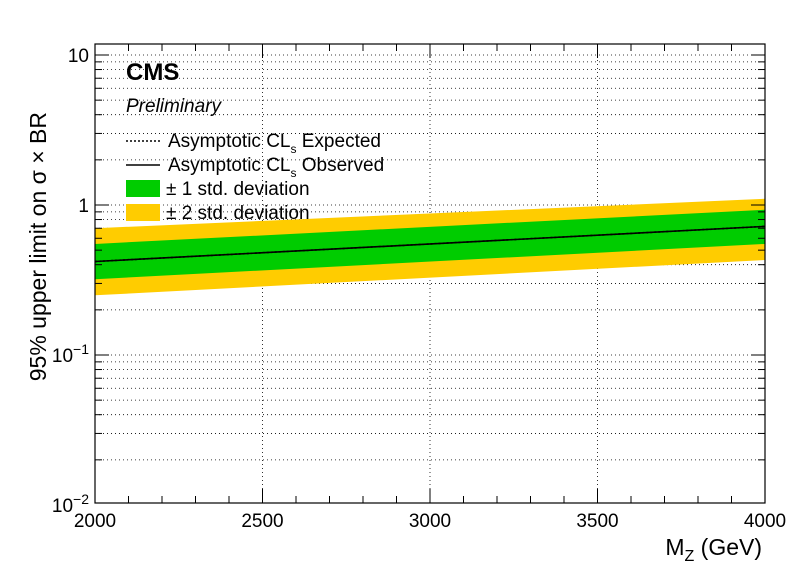  I want to click on legend-two-sigma-swatch, so click(143, 212).